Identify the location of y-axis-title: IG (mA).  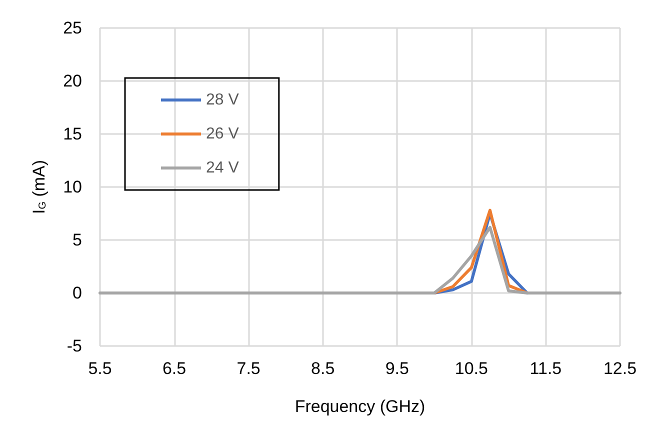
(39, 187).